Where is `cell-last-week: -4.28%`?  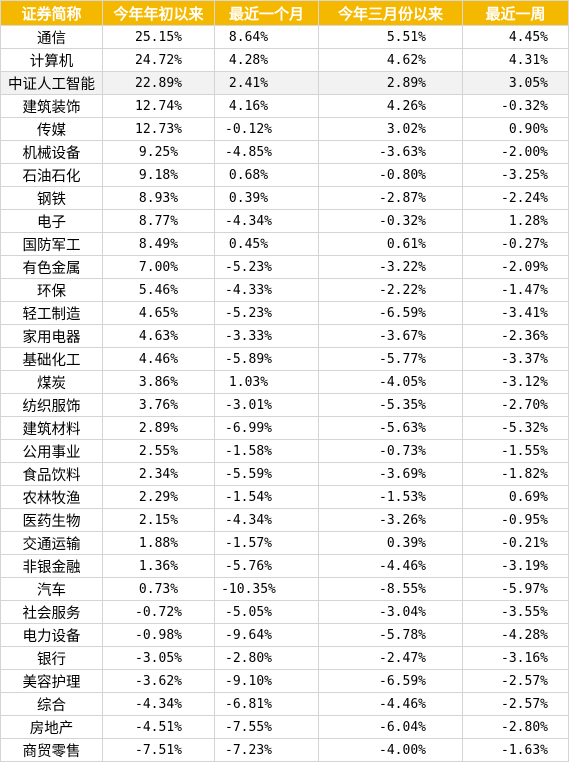
cell-last-week: -4.28% is located at coordinates (515, 635).